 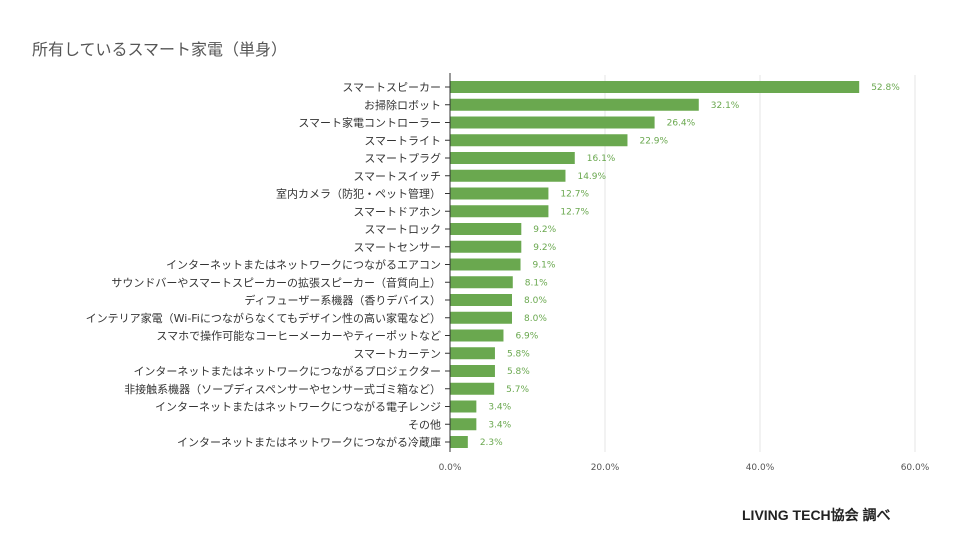 I want to click on category-label: ディフューザー系機器（香りデバイス）, so click(x=342, y=300).